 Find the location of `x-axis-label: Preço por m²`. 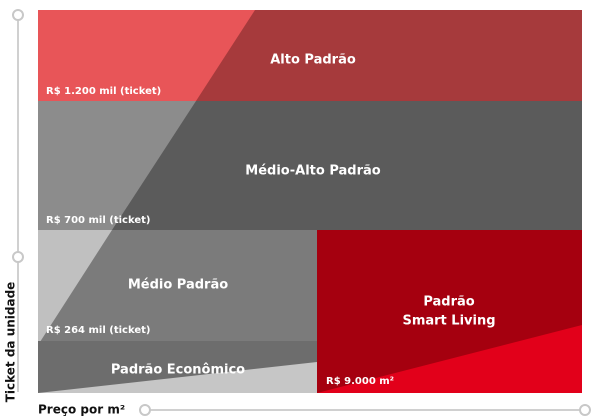

x-axis-label: Preço por m² is located at coordinates (81, 410).